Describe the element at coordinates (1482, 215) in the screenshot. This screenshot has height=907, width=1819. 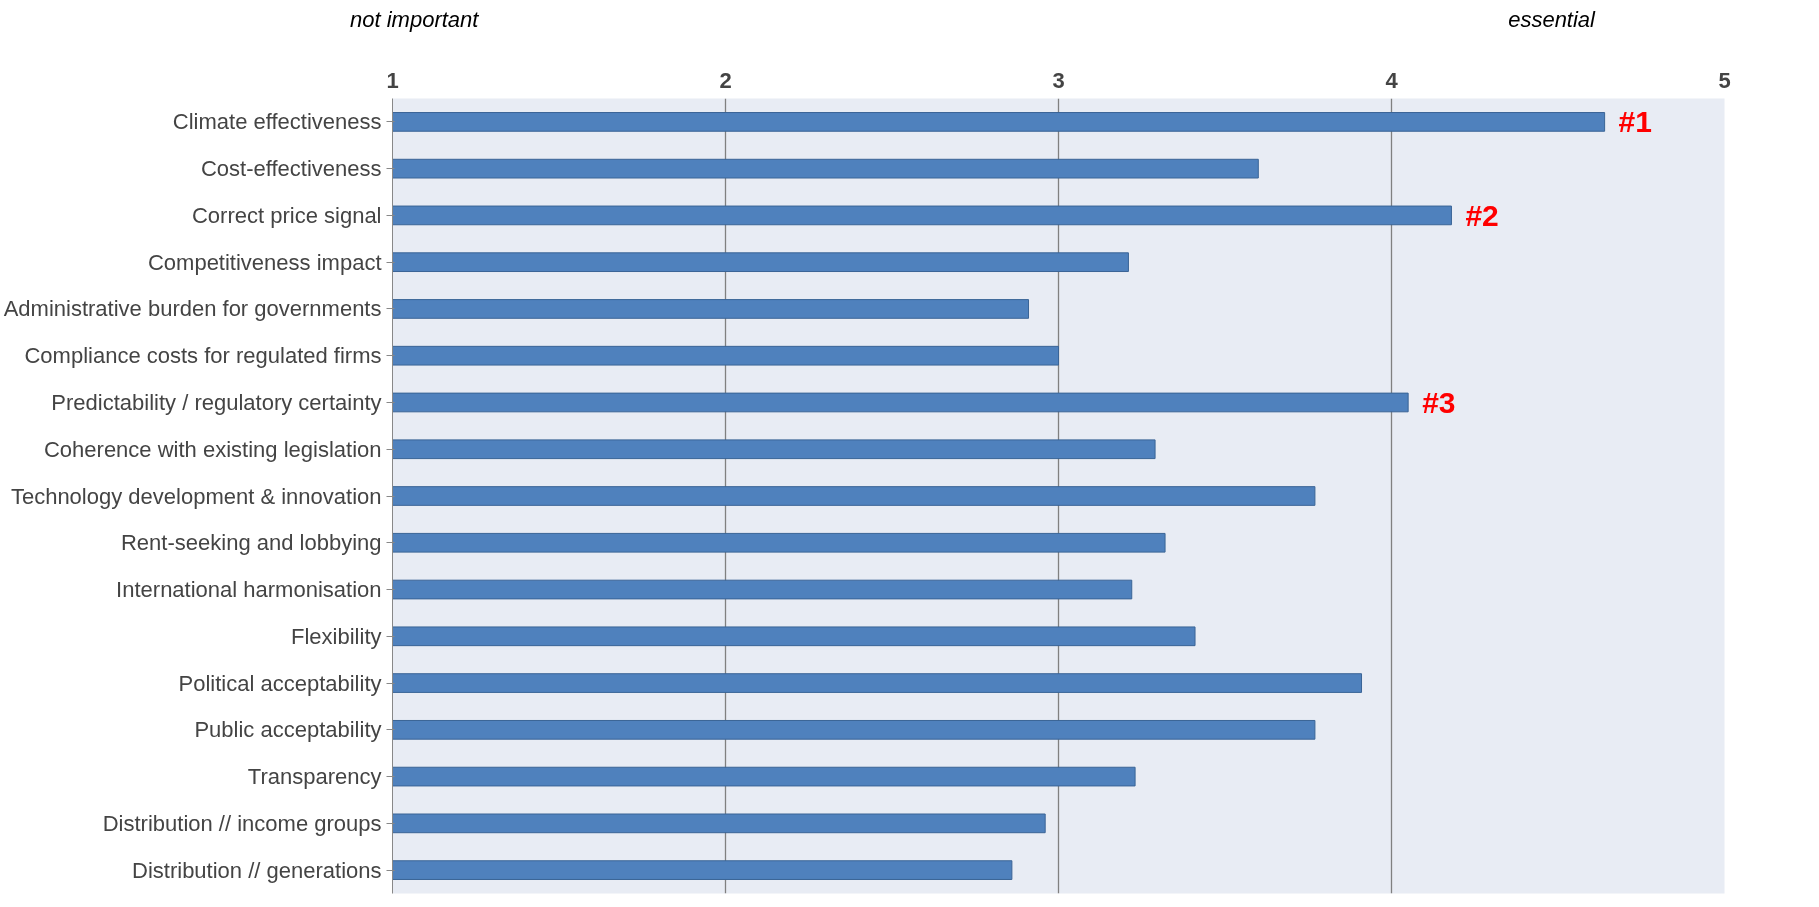
I see `annotation: #2` at that location.